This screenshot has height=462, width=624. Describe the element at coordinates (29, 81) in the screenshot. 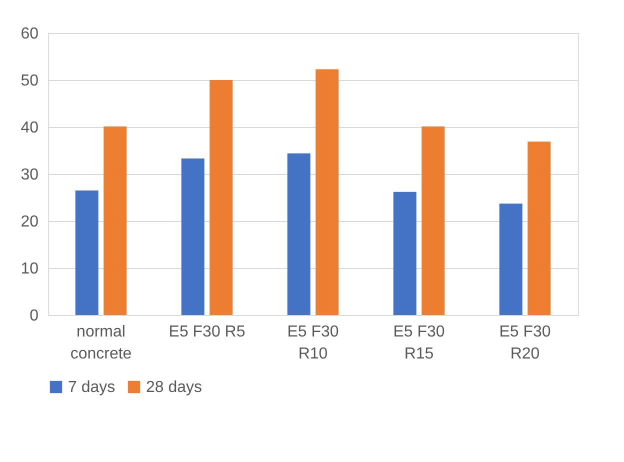

I see `y-tick-label: 50` at that location.